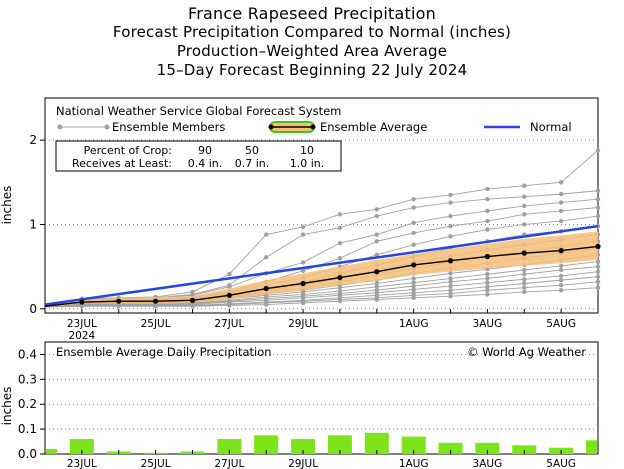  I want to click on crop-table-percent-label: Percent of Crop:, so click(128, 150).